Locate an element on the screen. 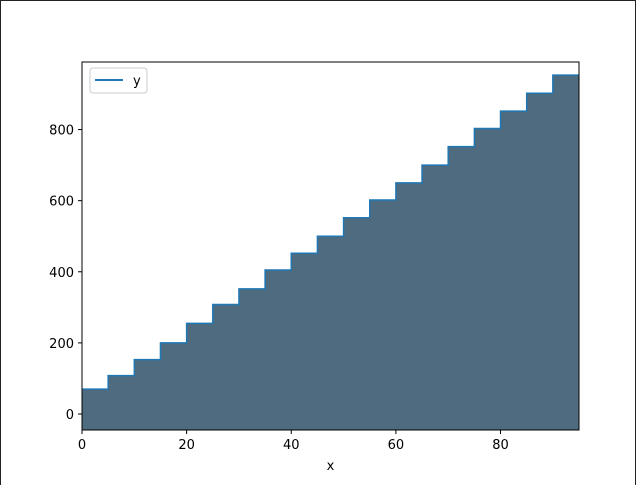  y-tick-label: 800 is located at coordinates (61, 131).